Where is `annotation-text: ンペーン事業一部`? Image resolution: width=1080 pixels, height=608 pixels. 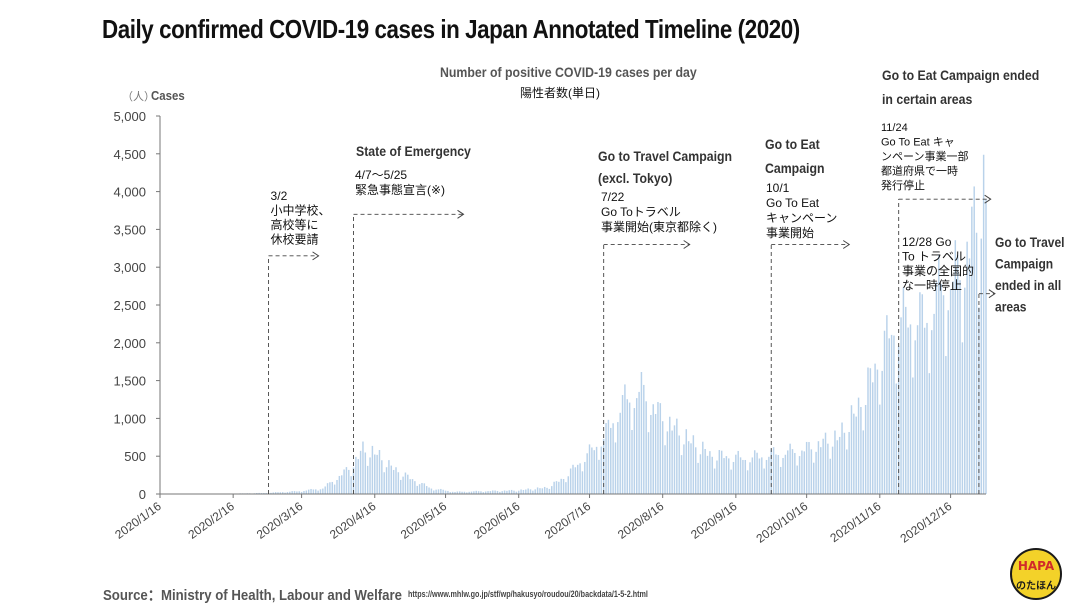 annotation-text: ンペーン事業一部 is located at coordinates (924, 156).